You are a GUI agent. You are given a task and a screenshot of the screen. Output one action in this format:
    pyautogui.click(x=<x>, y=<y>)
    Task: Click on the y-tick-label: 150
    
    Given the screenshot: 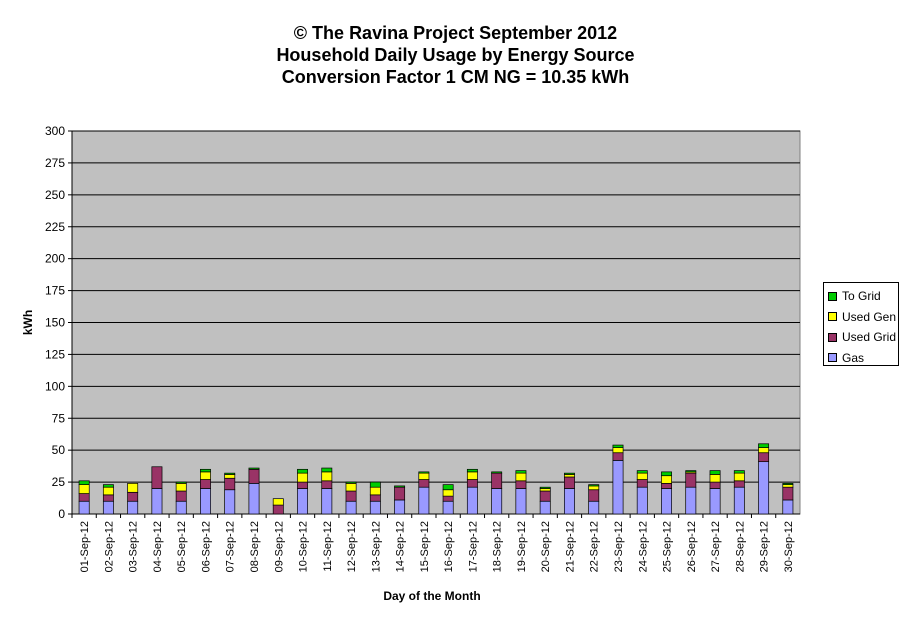 What is the action you would take?
    pyautogui.click(x=55, y=323)
    